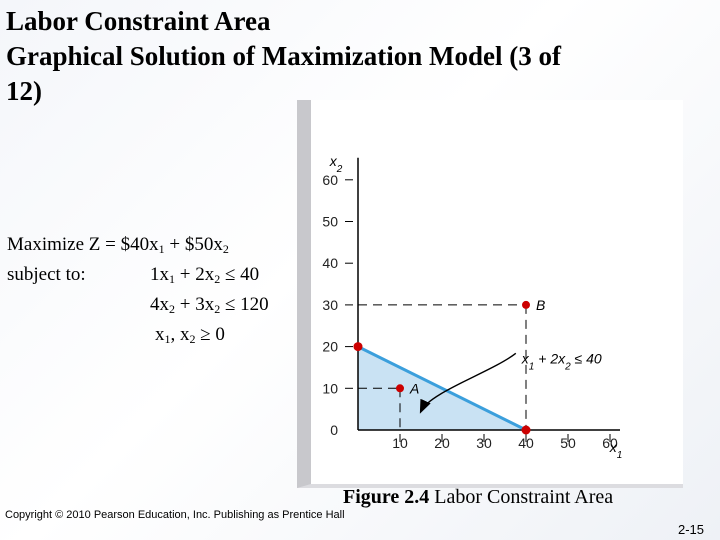  What do you see at coordinates (400, 388) in the screenshot?
I see `point-a` at bounding box center [400, 388].